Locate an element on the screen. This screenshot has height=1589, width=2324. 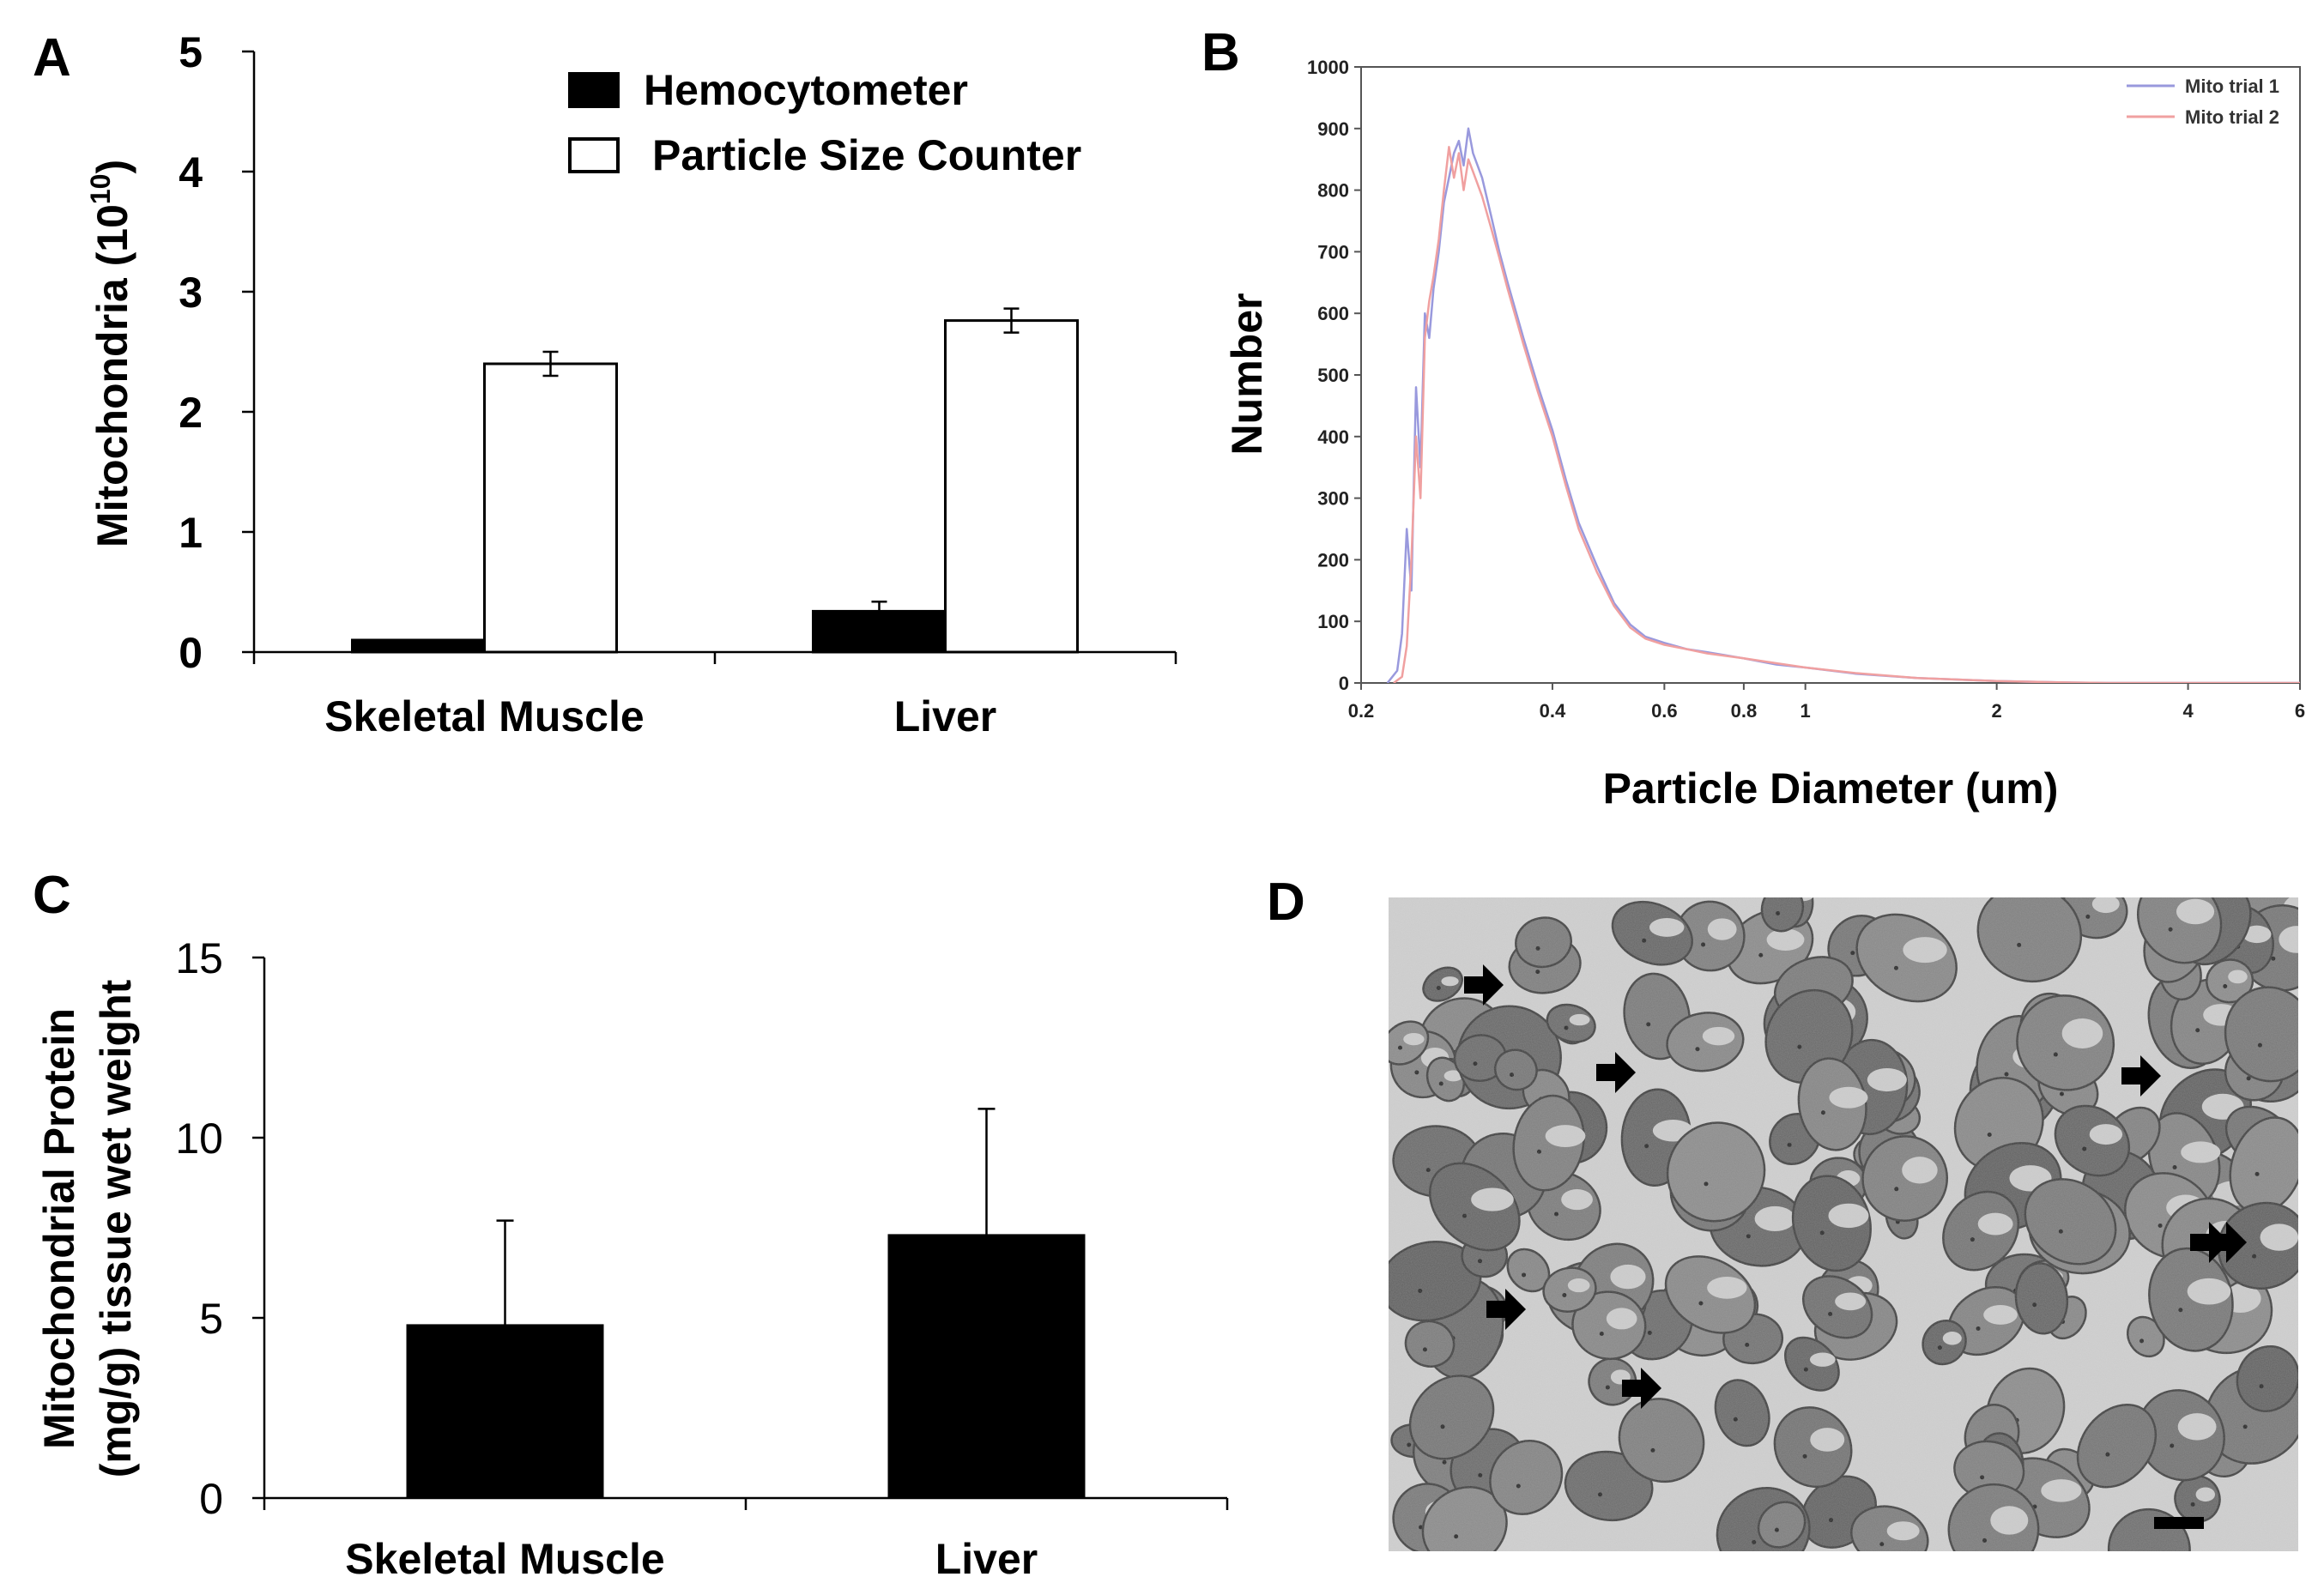
panel-b-x-tick-label: 1 is located at coordinates (1805, 711).